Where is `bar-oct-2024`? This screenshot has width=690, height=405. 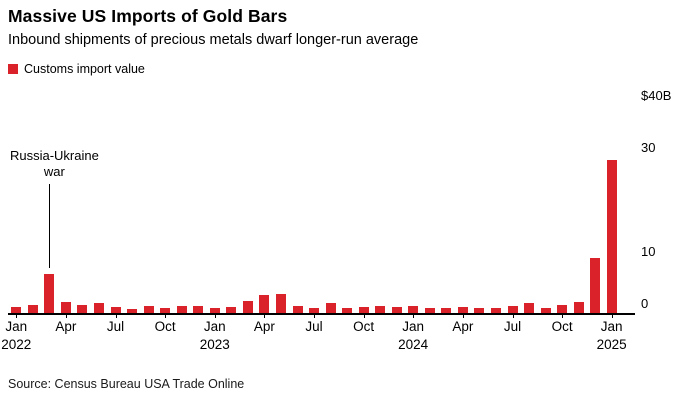
bar-oct-2024 is located at coordinates (562, 308).